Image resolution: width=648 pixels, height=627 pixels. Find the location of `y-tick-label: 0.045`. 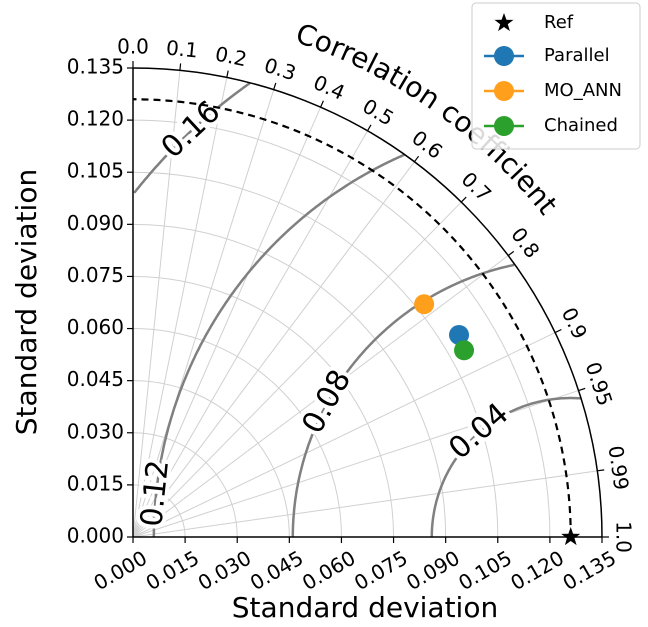

y-tick-label: 0.045 is located at coordinates (95, 379).